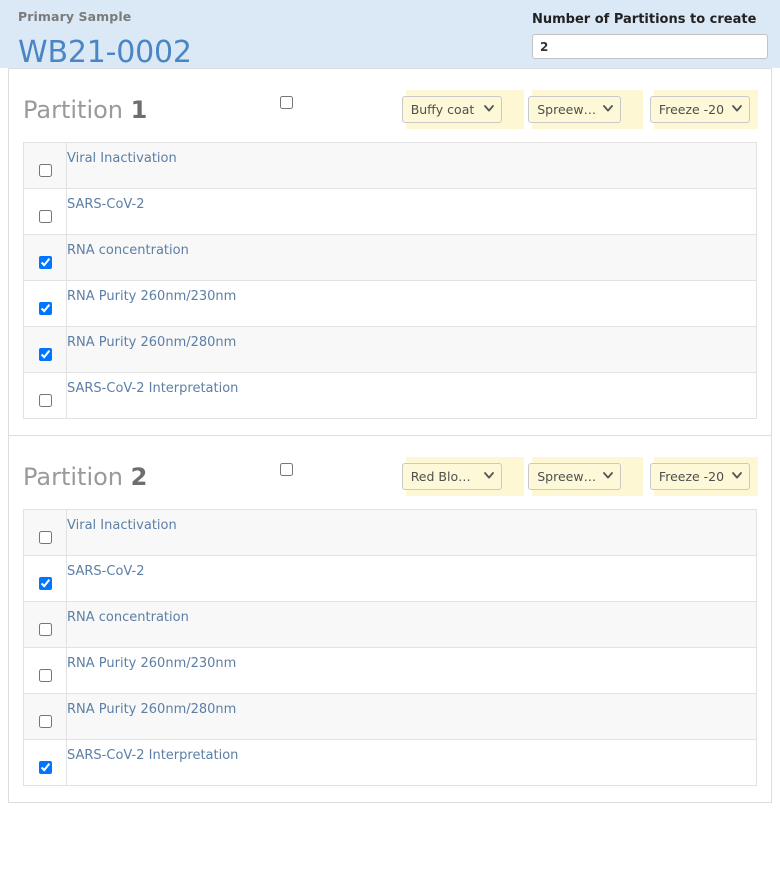 The image size is (780, 870). I want to click on analysis-name: Viral Inactivation, so click(122, 158).